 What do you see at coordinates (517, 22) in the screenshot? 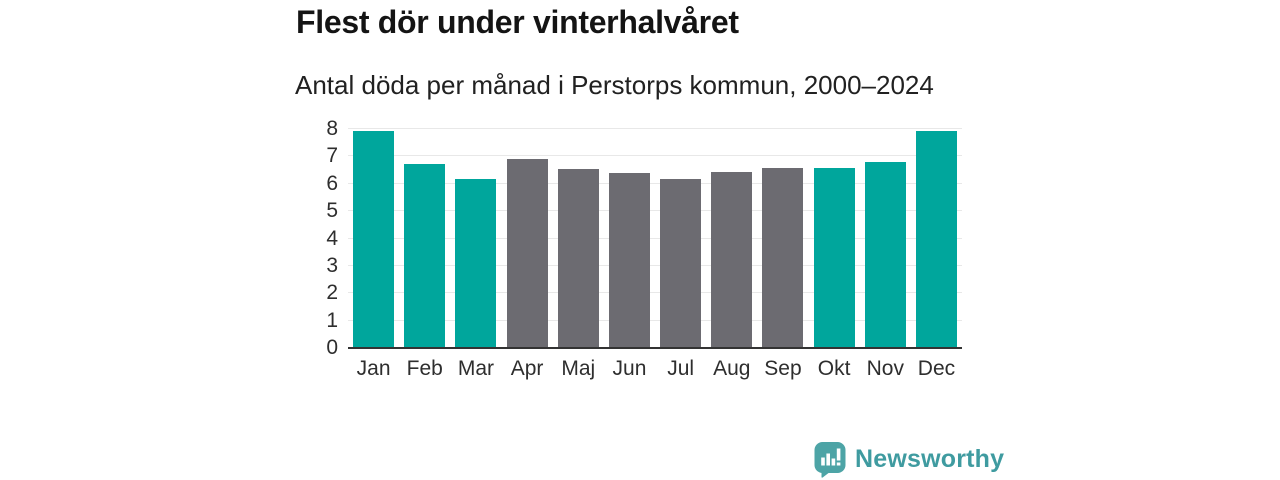
I see `chart-title: Flest dör under vinterhalvåret` at bounding box center [517, 22].